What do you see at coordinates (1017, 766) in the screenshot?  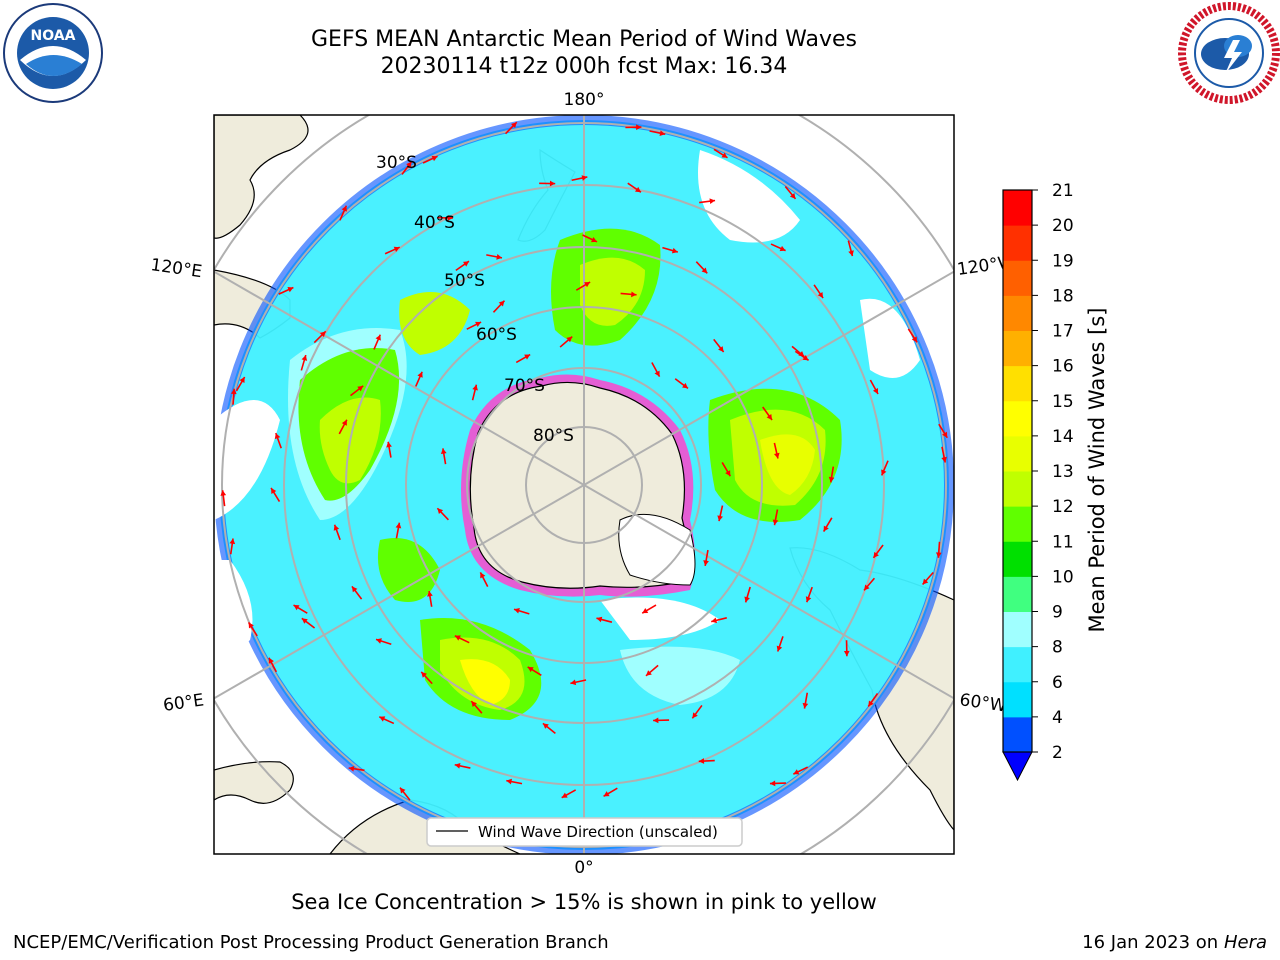 I see `colorbar-extend-arrow` at bounding box center [1017, 766].